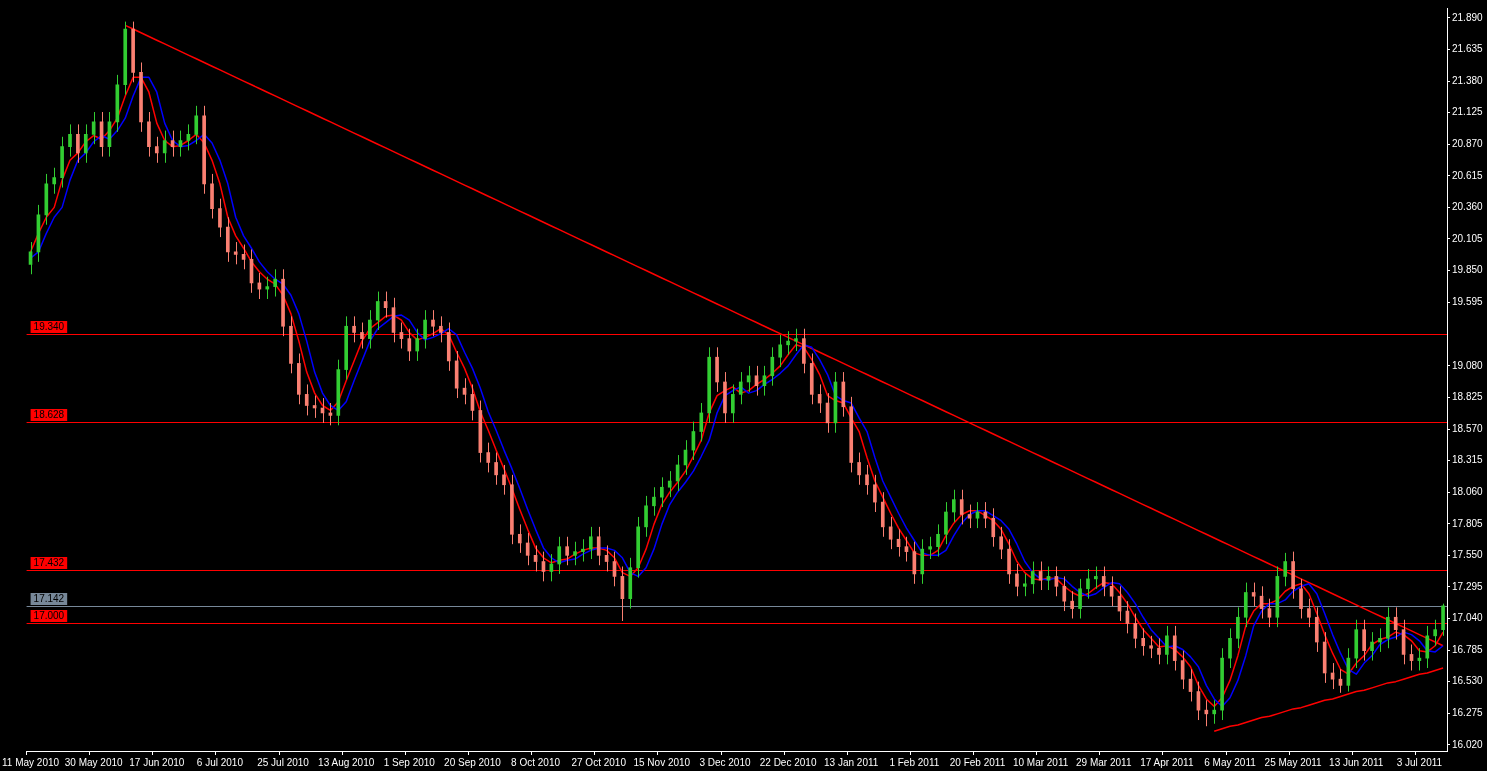 The height and width of the screenshot is (771, 1487). What do you see at coordinates (1468, 397) in the screenshot?
I see `y-tick-label: 18.825` at bounding box center [1468, 397].